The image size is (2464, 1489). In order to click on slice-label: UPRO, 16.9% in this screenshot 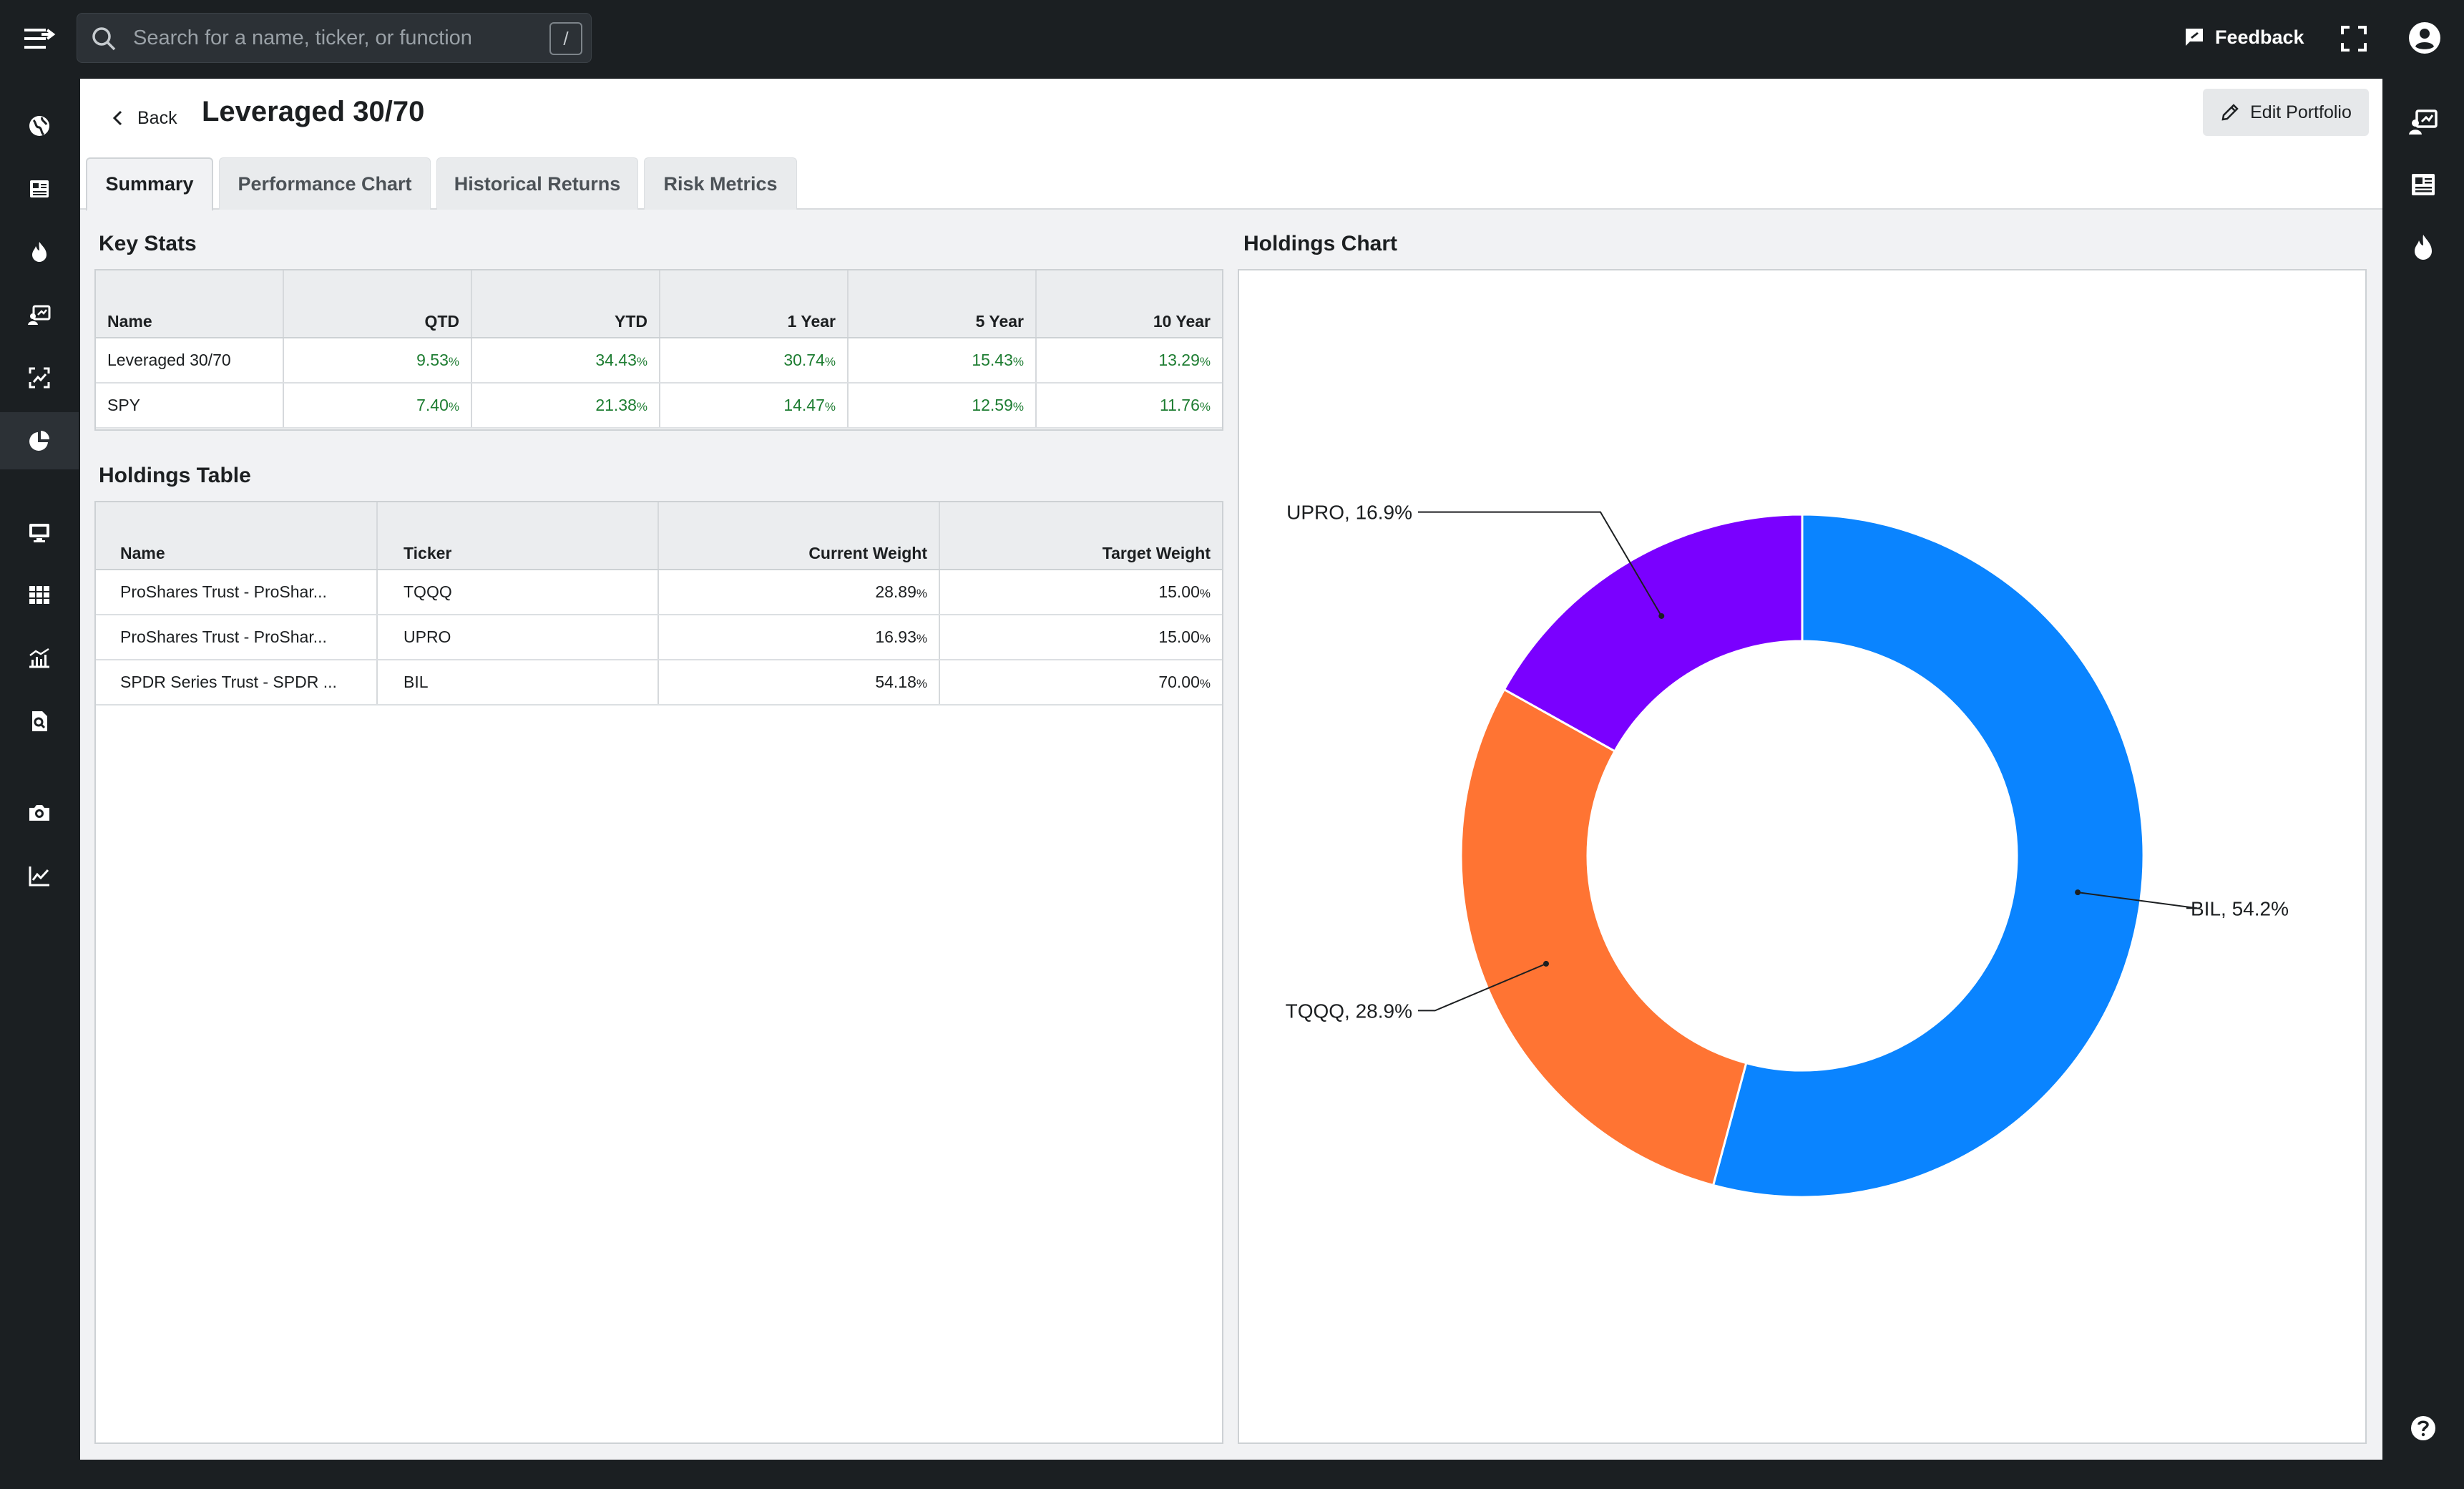, I will do `click(1349, 513)`.